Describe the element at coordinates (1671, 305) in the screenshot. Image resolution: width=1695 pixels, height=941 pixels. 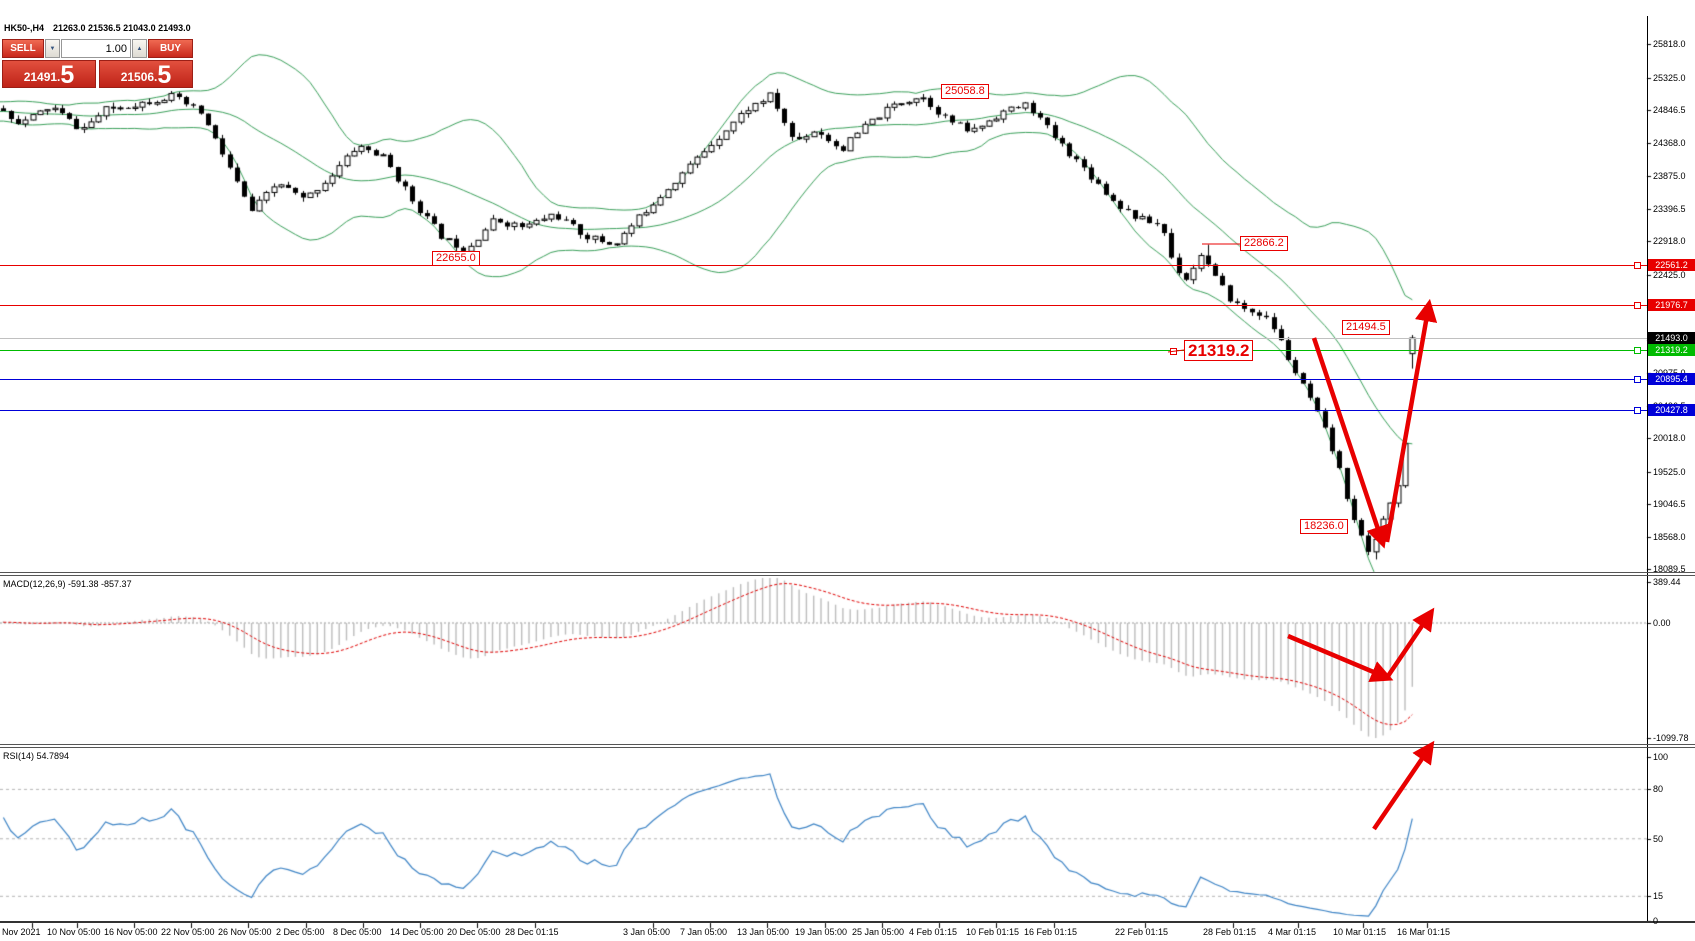
I see `axis-price-label-21976.7: 21976.7` at that location.